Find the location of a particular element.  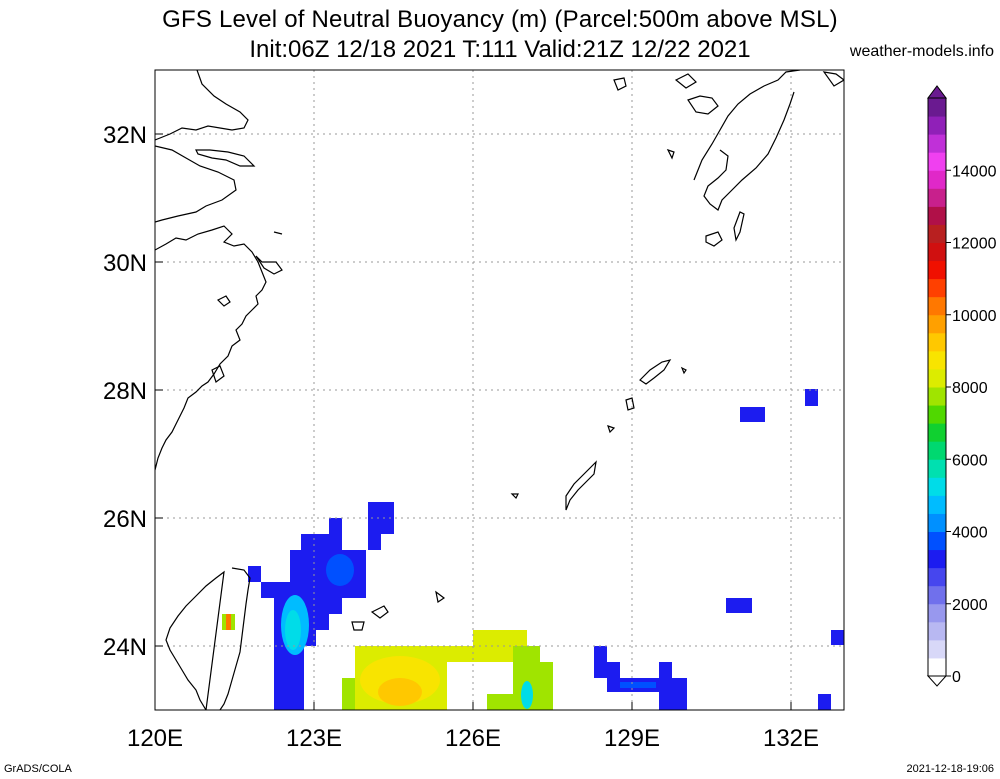

colorbar-min-arrow is located at coordinates (937, 681).